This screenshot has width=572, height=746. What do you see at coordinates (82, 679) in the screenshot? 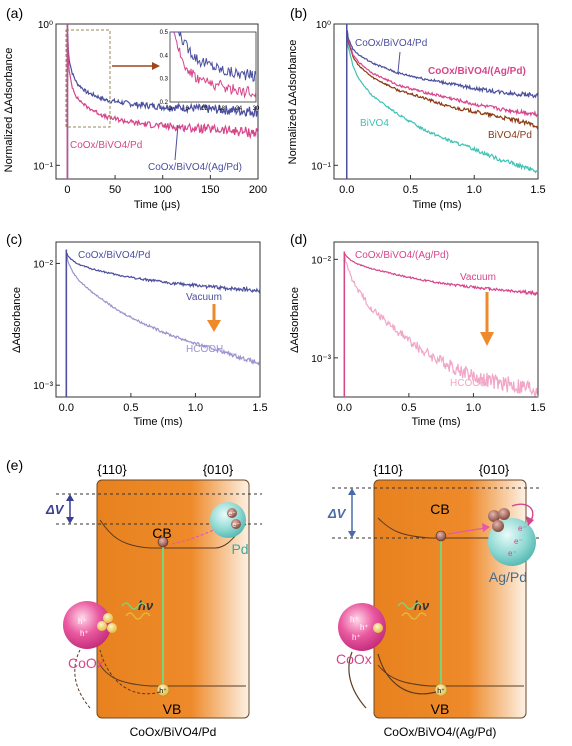
I see `left-hole-transfer-path` at bounding box center [82, 679].